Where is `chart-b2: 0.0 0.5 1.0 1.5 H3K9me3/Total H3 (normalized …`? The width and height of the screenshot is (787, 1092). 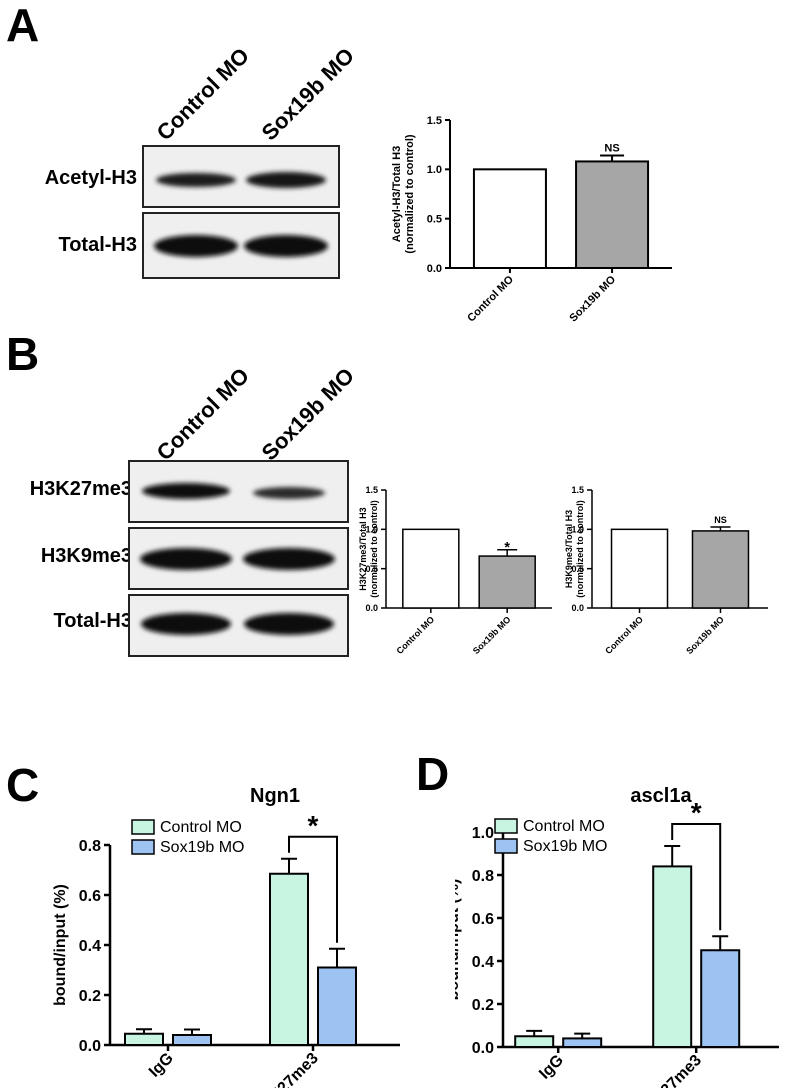 chart-b2: 0.0 0.5 1.0 1.5 H3K9me3/Total H3 (normalized … is located at coordinates (666, 570).